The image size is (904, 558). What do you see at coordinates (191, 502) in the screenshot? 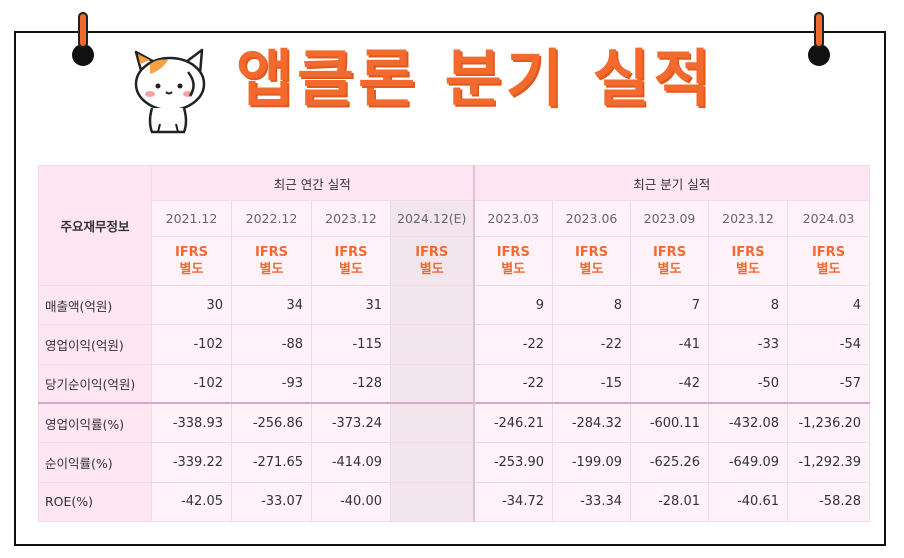
I see `table-cell: -42.05` at bounding box center [191, 502].